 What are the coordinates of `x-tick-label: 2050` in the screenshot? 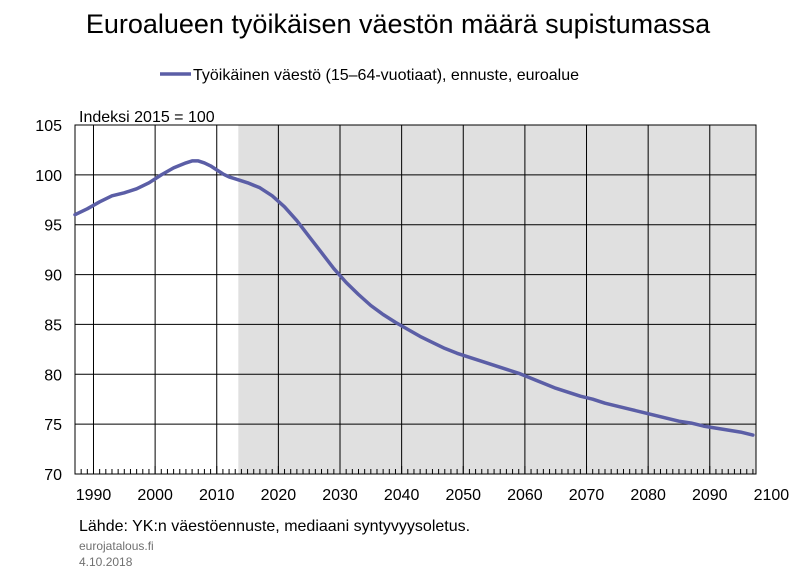 It's located at (463, 495).